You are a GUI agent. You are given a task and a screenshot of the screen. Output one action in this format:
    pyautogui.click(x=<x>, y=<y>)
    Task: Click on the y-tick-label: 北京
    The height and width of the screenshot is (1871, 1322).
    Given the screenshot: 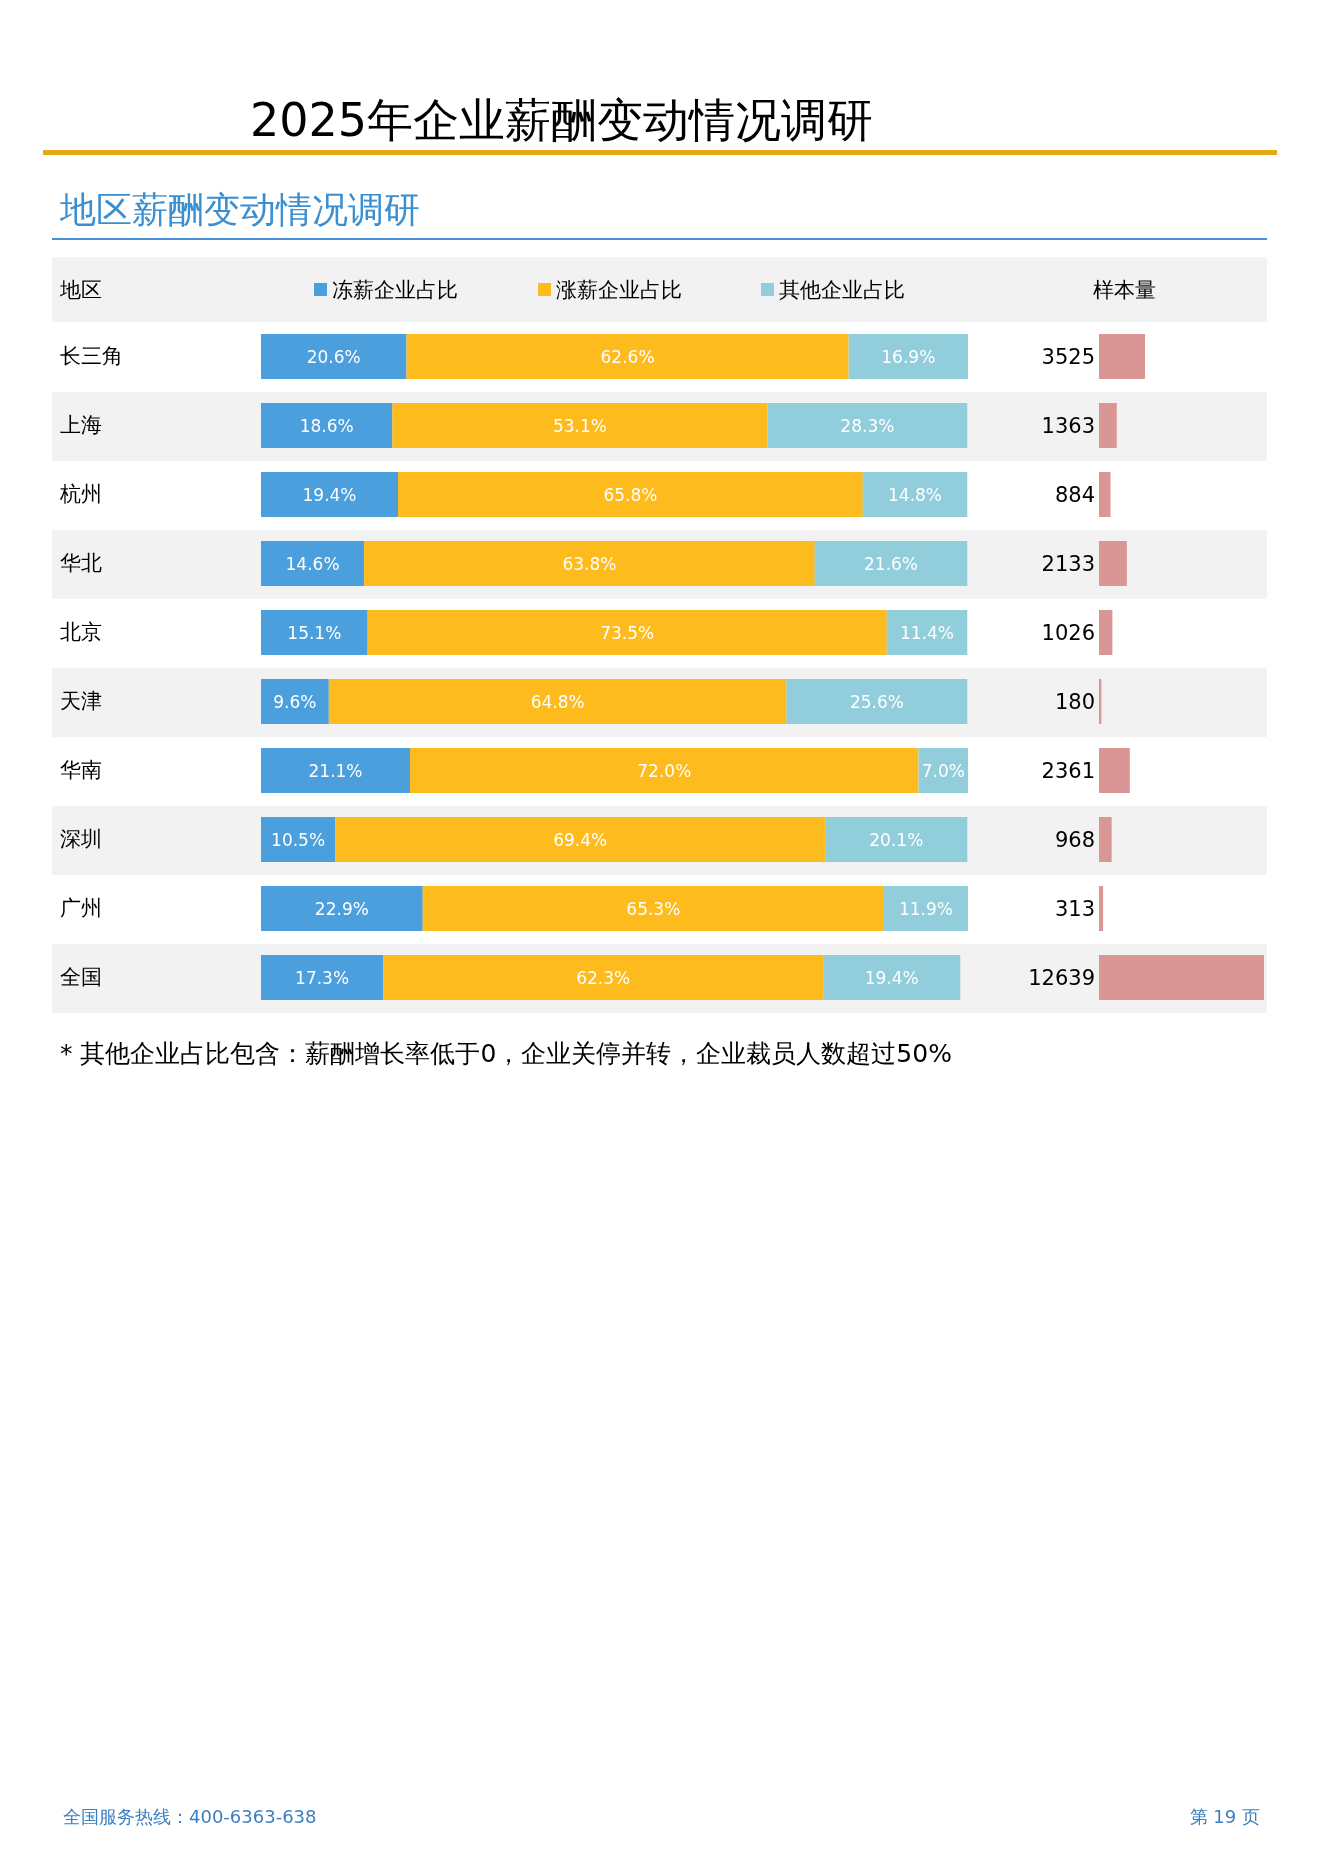 What is the action you would take?
    pyautogui.click(x=81, y=632)
    